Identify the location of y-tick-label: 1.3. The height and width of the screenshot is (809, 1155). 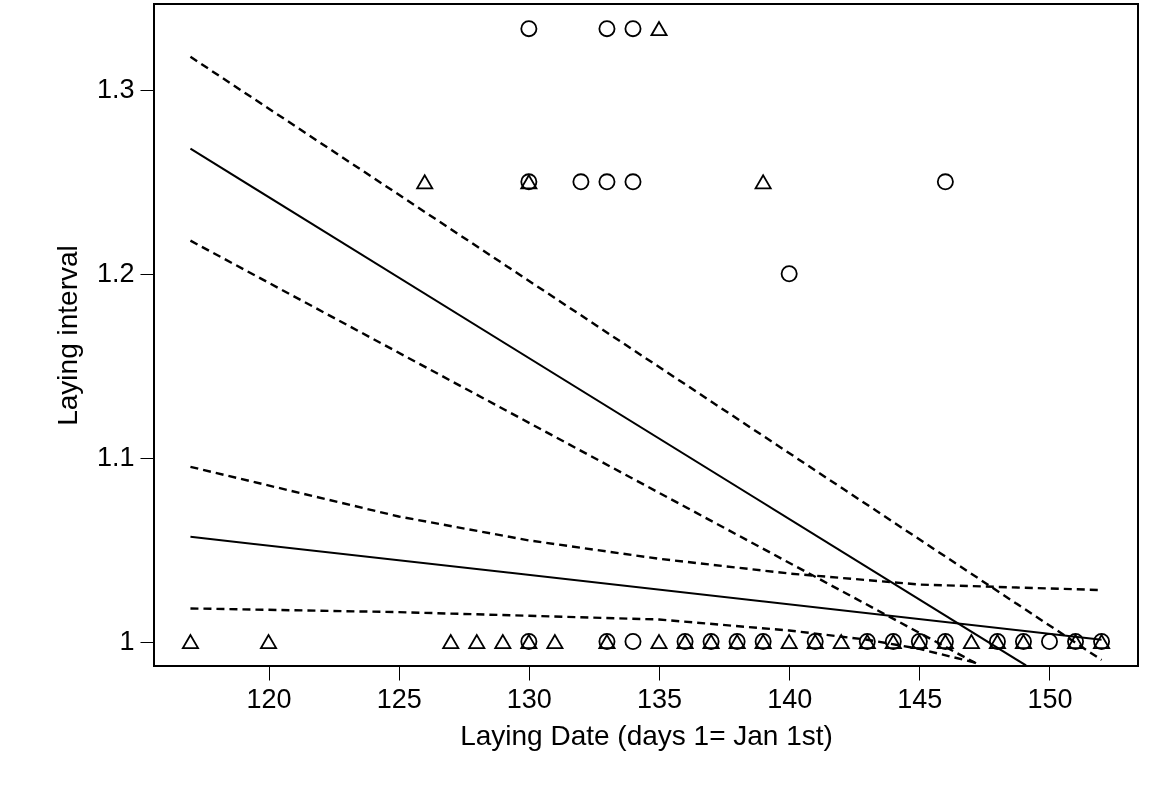
(115, 89).